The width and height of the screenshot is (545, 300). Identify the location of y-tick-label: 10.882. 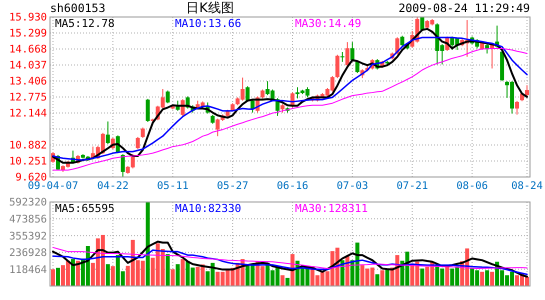
(28, 146).